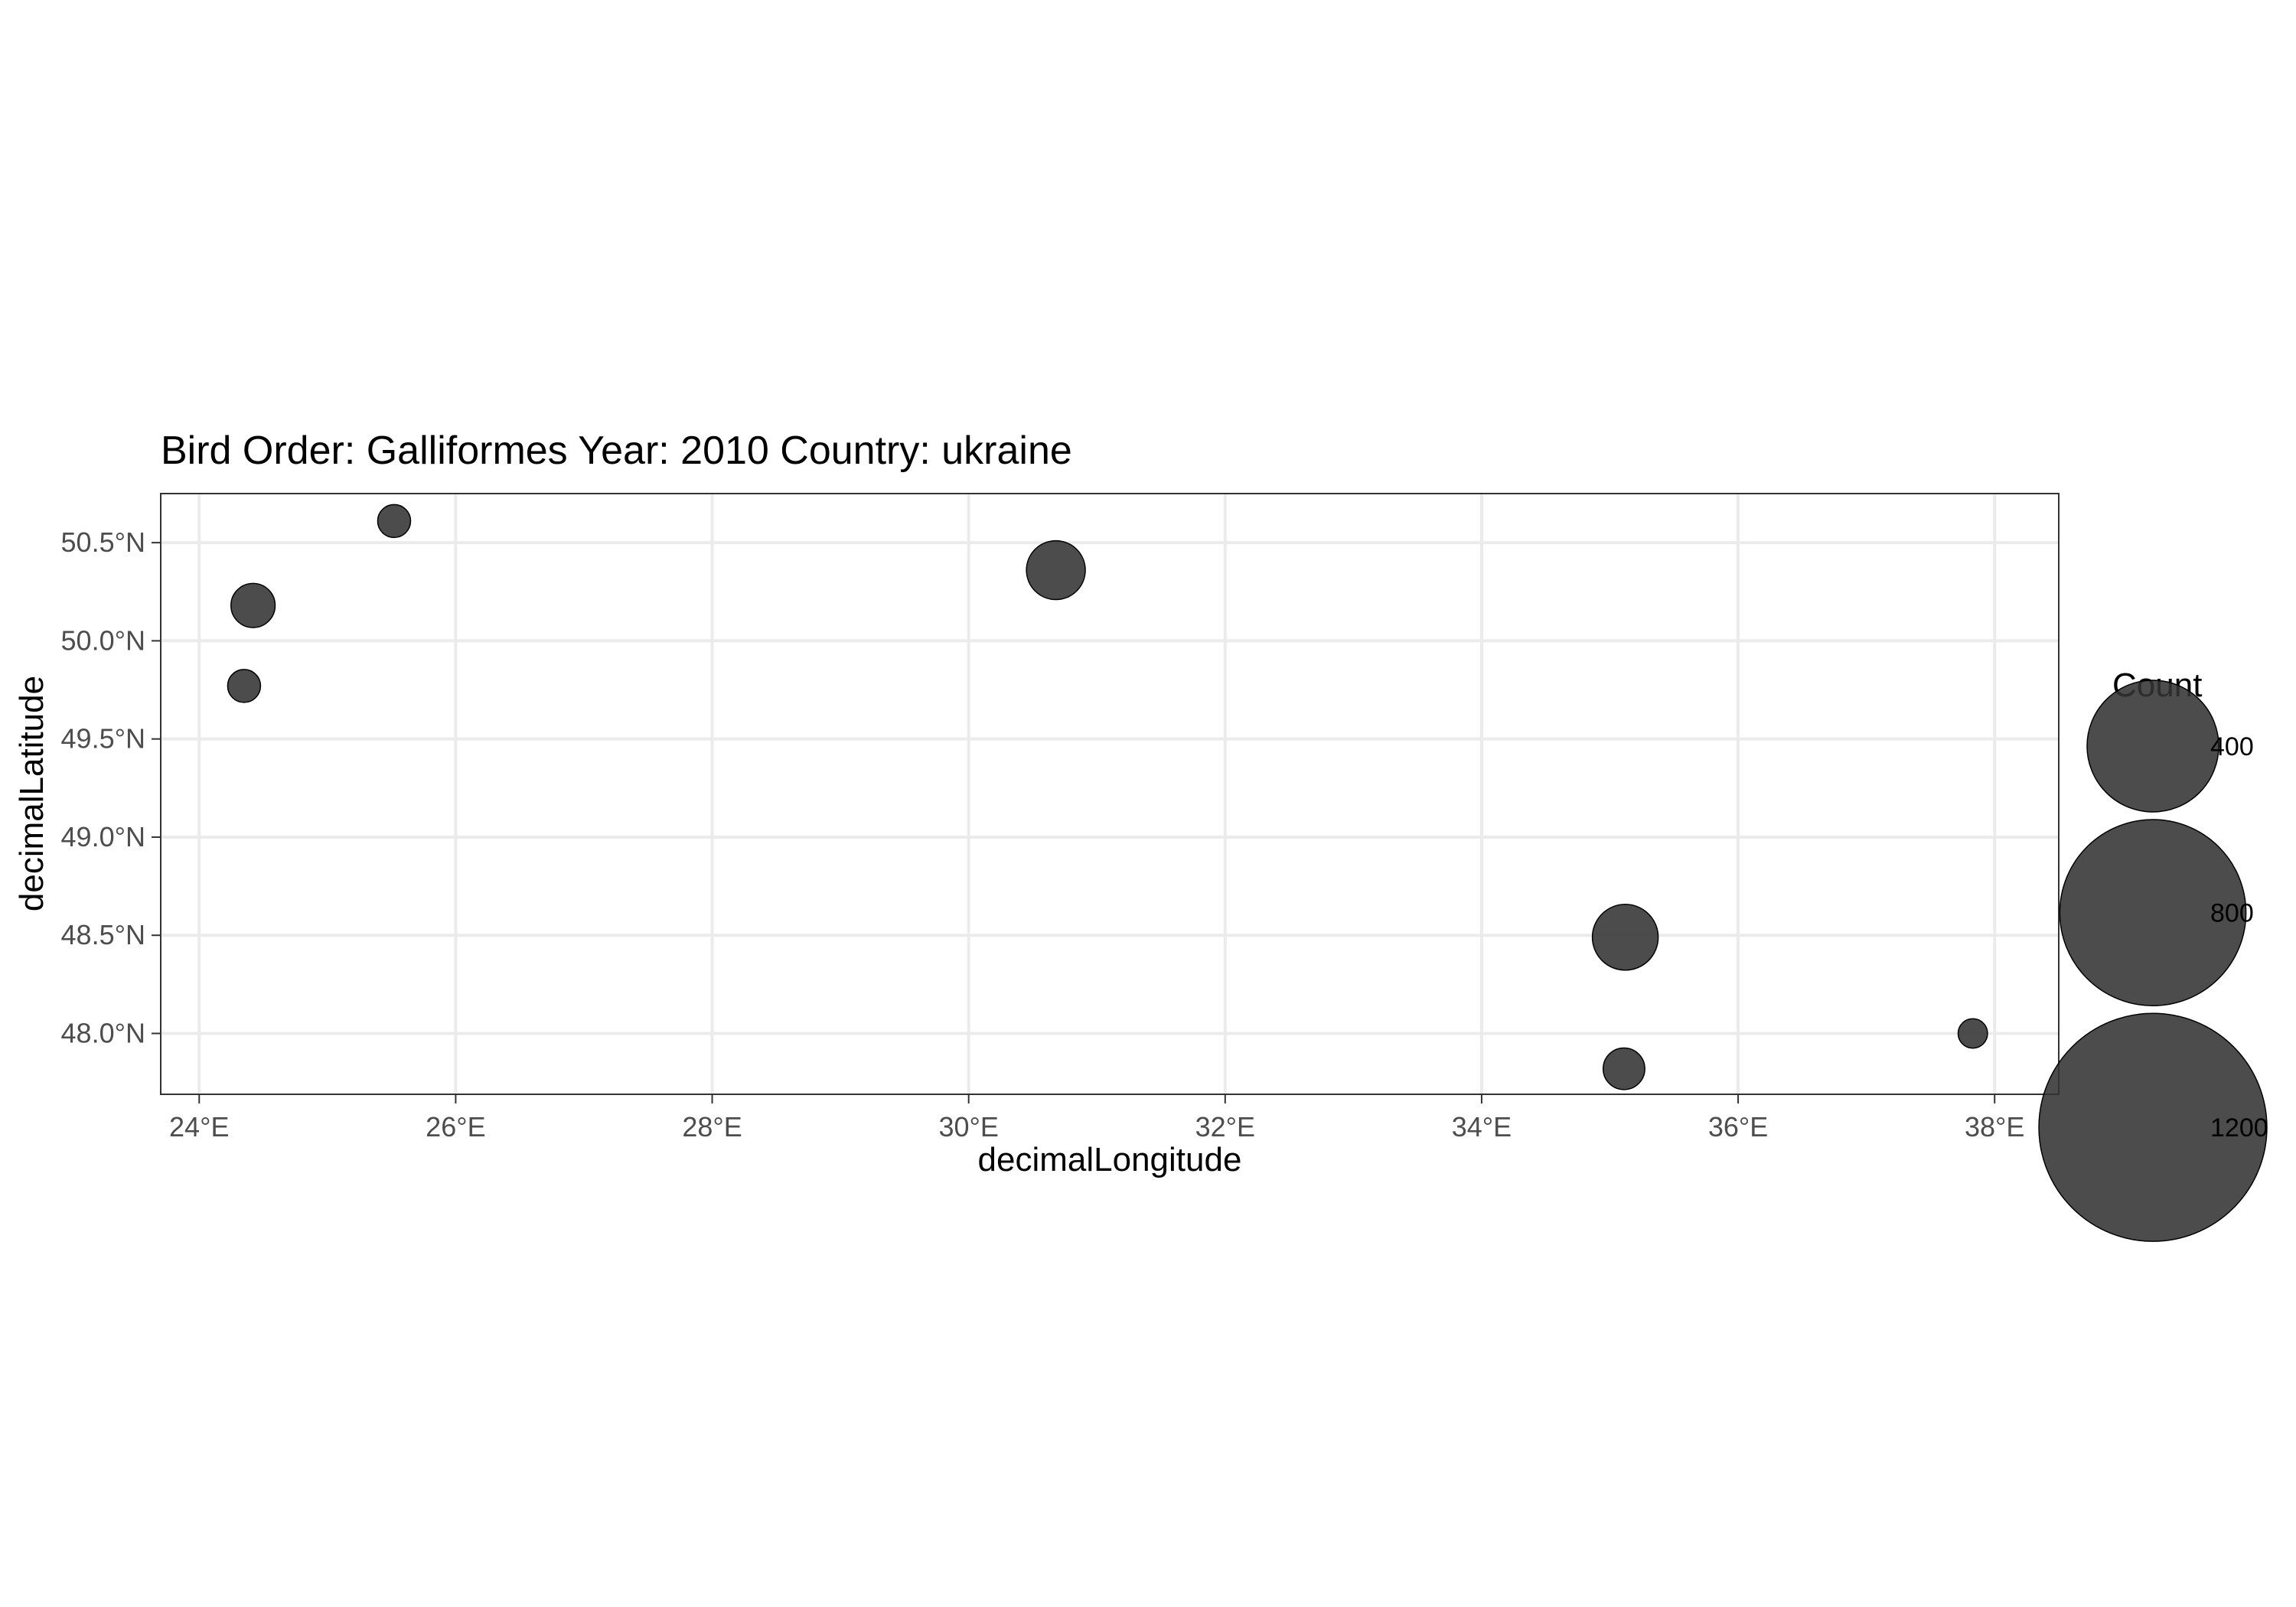 This screenshot has height=1607, width=2296. What do you see at coordinates (103, 542) in the screenshot?
I see `y-tick-label: 50.5°N` at bounding box center [103, 542].